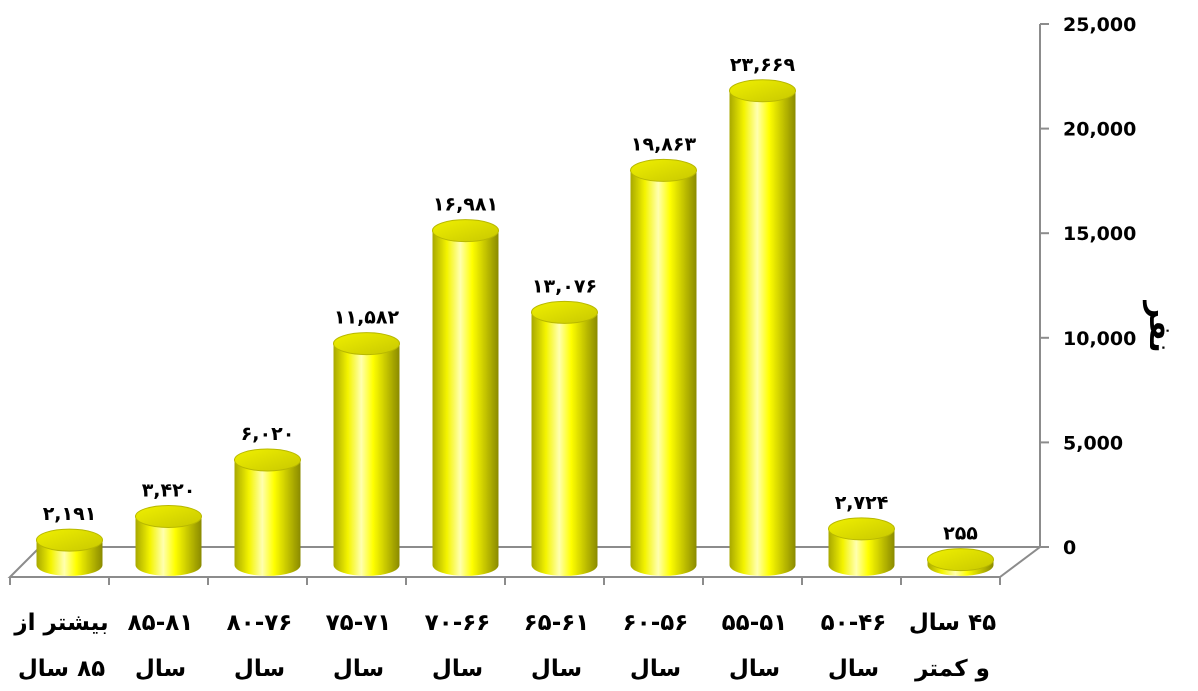  I want to click on x-tick-label: و کمتر, so click(952, 669).